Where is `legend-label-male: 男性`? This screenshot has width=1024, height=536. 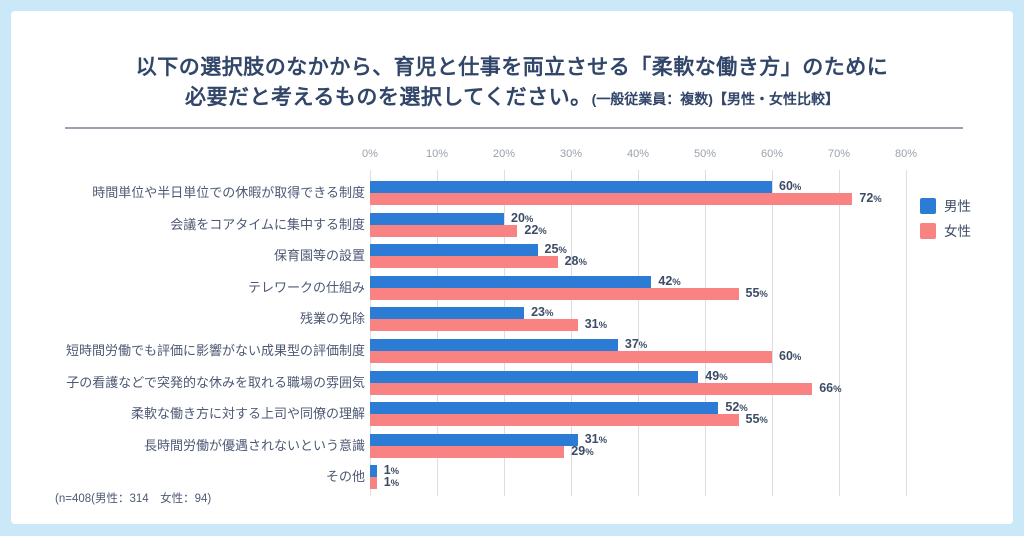
legend-label-male: 男性 is located at coordinates (957, 206).